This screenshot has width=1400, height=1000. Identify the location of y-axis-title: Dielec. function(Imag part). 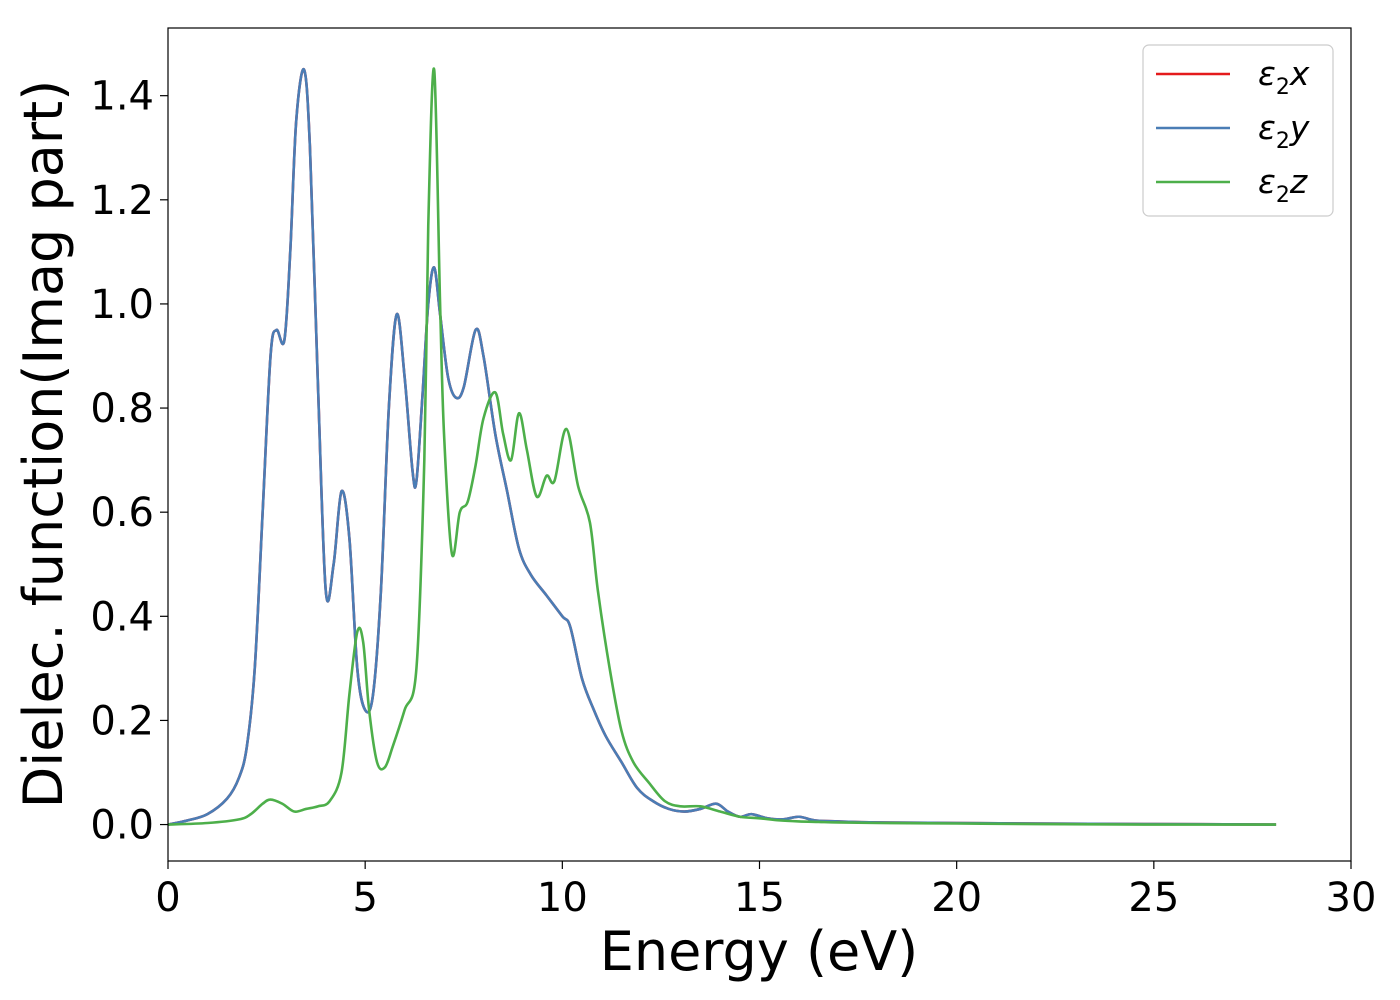
(43, 444).